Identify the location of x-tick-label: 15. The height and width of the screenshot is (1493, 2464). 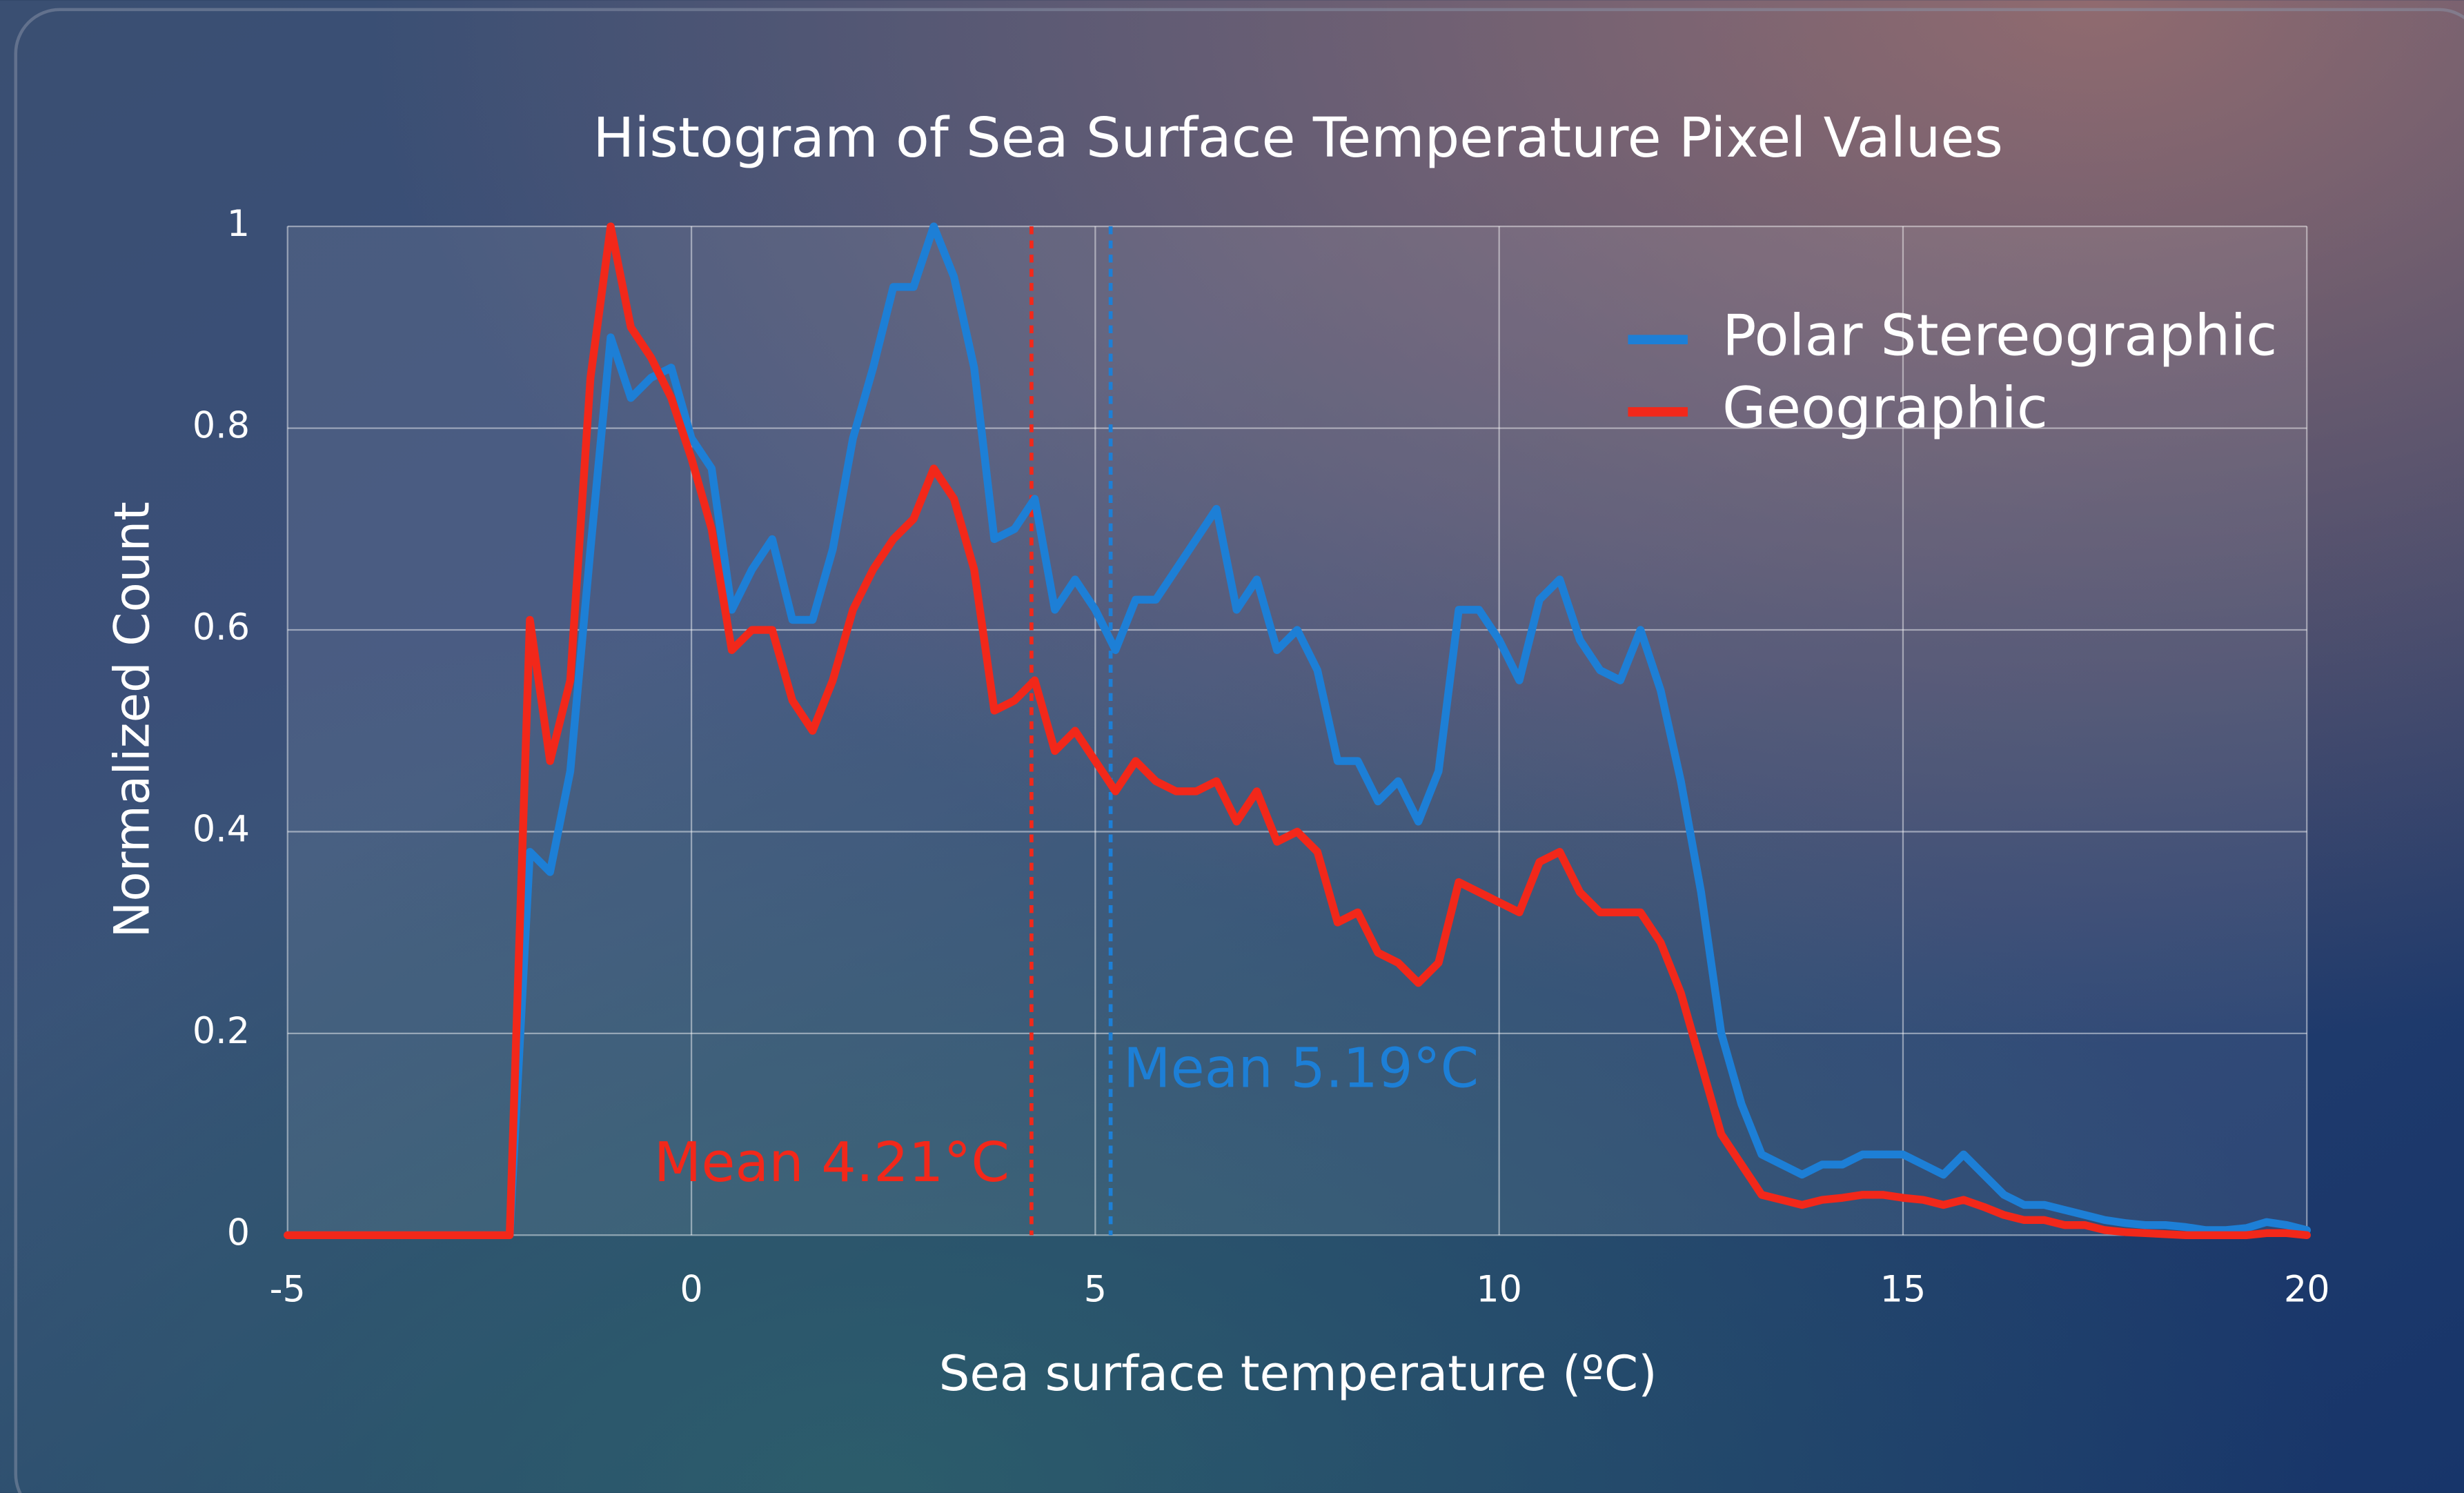
(1903, 1289).